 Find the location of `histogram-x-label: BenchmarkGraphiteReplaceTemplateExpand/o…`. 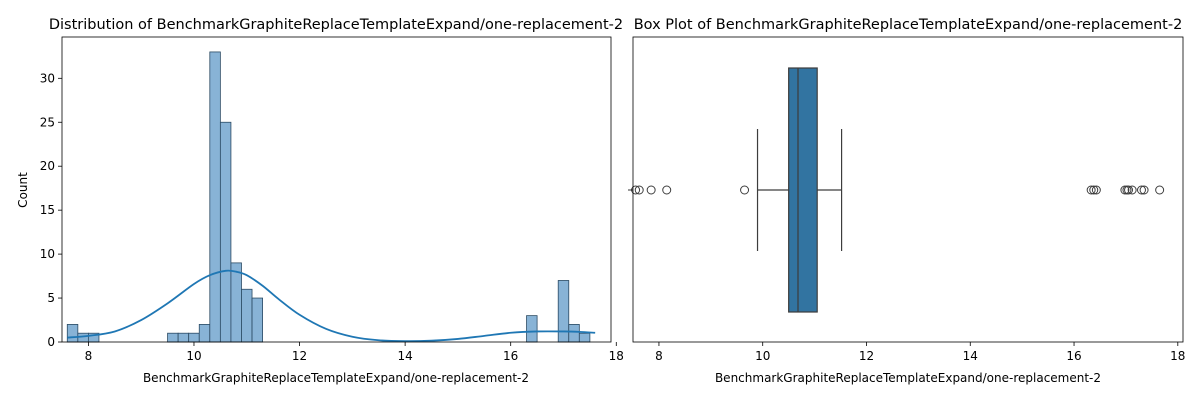

histogram-x-label: BenchmarkGraphiteReplaceTemplateExpand/o… is located at coordinates (336, 378).